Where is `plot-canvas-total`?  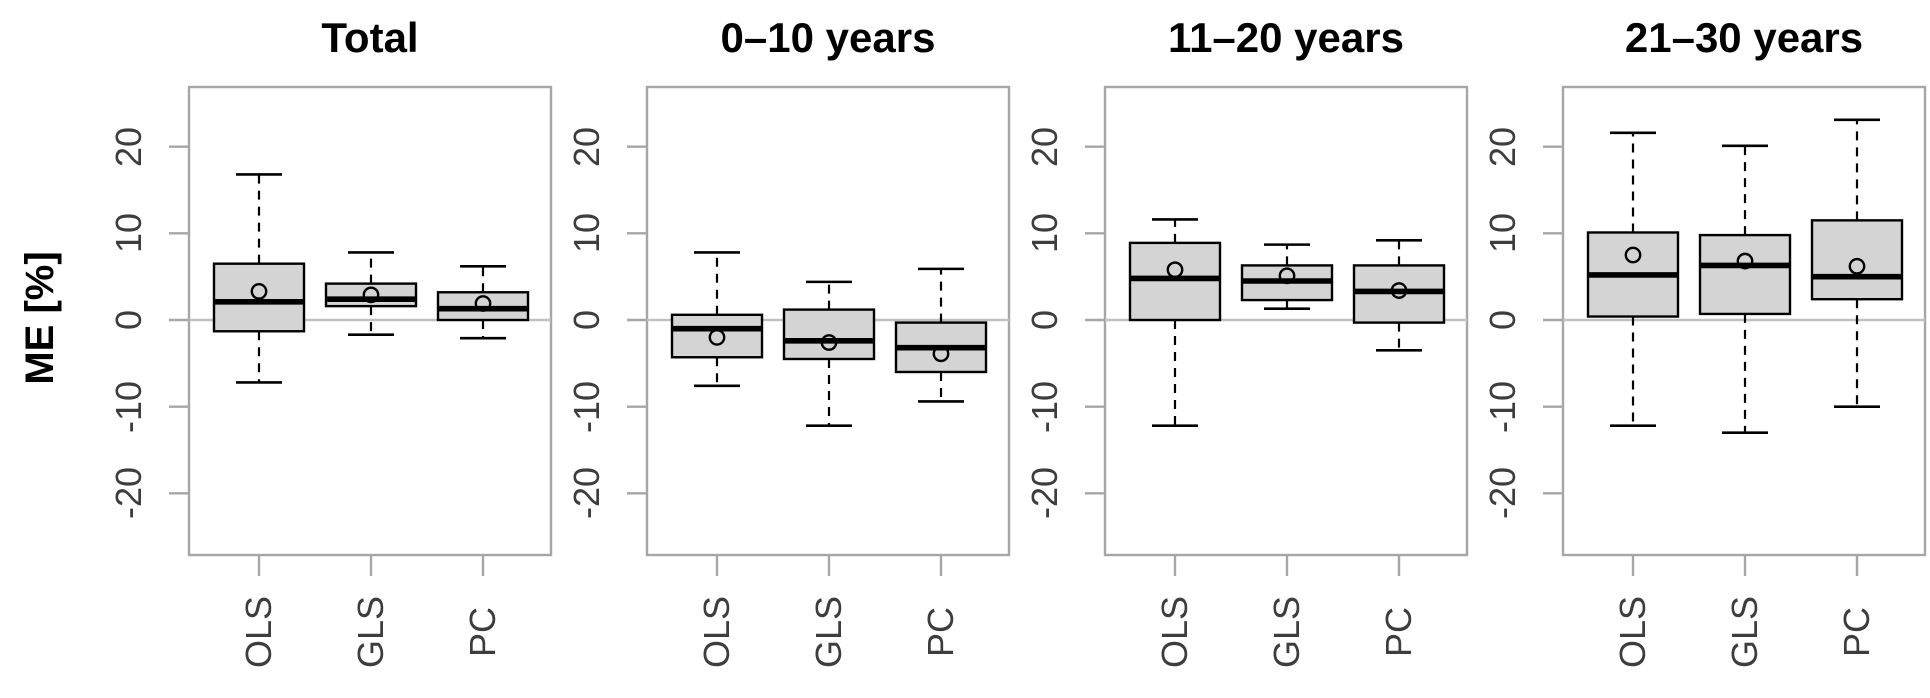
plot-canvas-total is located at coordinates (361, 330).